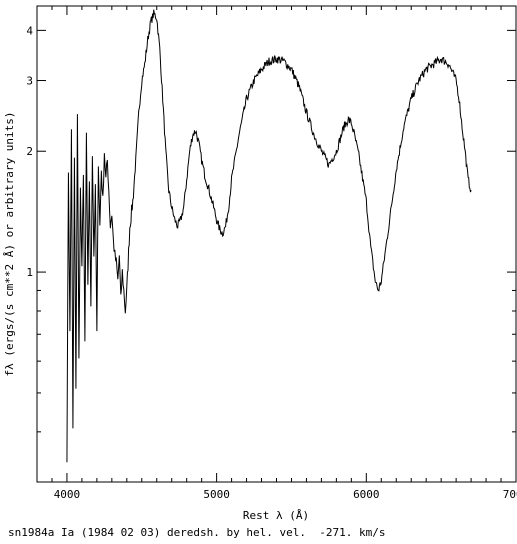  What do you see at coordinates (366, 494) in the screenshot?
I see `x-tick-label: 6000` at bounding box center [366, 494].